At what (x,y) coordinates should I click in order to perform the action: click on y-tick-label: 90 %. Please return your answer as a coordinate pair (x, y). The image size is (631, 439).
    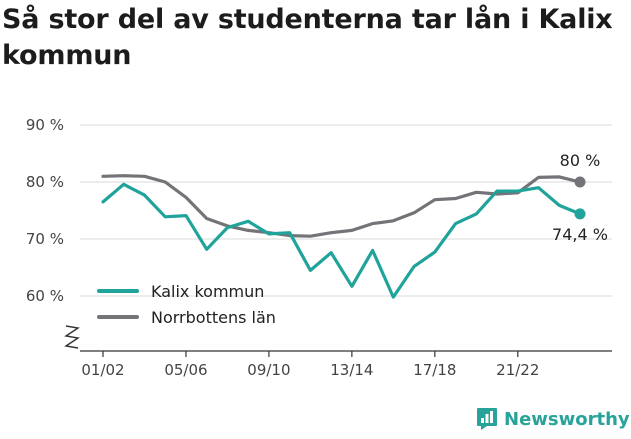
    Looking at the image, I should click on (45, 125).